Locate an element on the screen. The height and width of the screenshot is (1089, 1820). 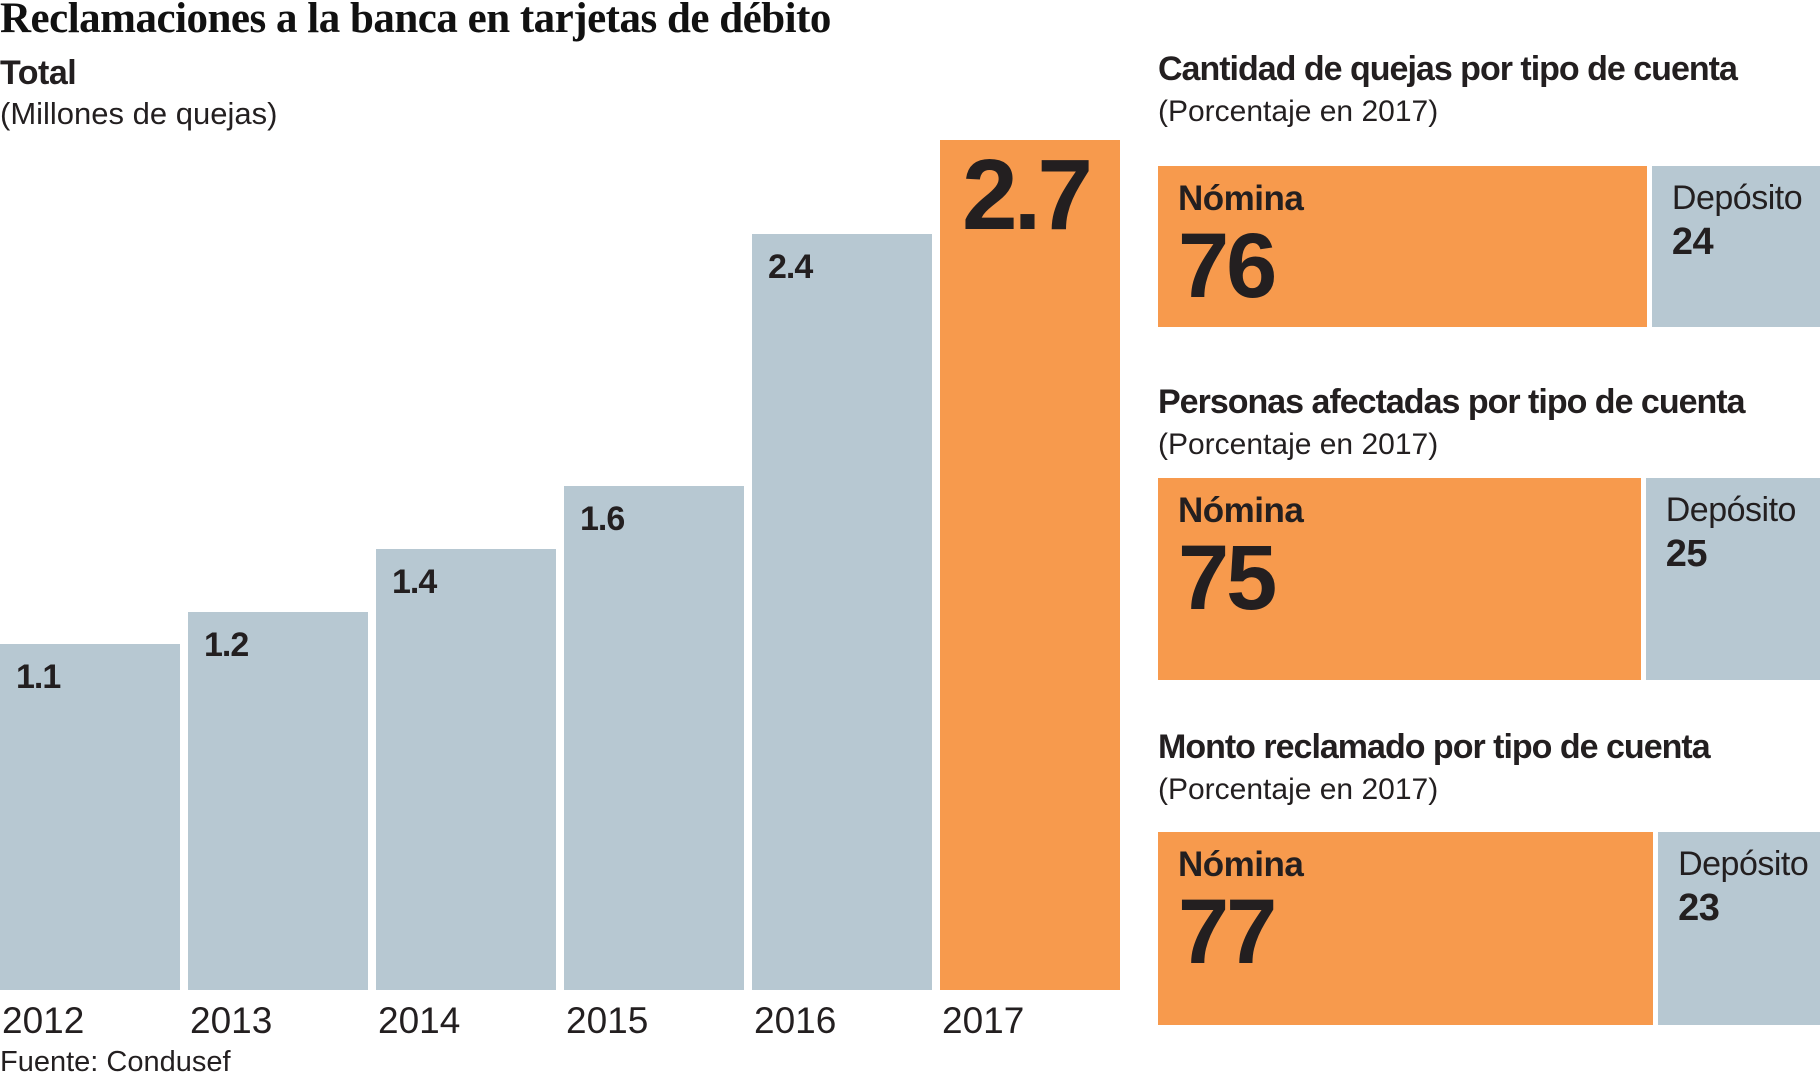
hbar-1: Nómina 76 Depósito 24 is located at coordinates (1489, 246).